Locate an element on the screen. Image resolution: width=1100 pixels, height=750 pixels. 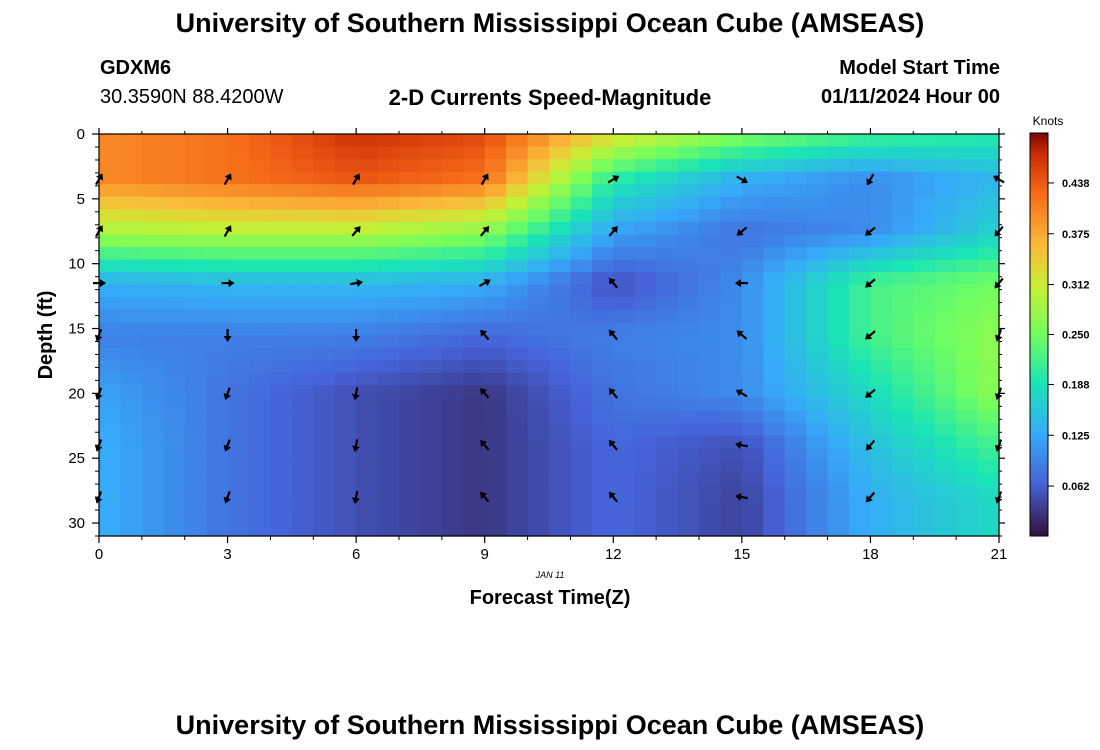
y-axis-title: Depth (ft) is located at coordinates (46, 335).